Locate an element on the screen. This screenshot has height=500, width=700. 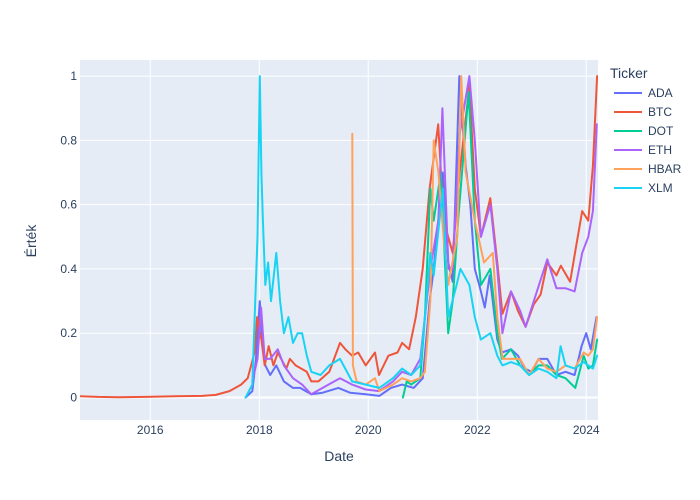
y-tick-label: 0.4 is located at coordinates (68, 269).